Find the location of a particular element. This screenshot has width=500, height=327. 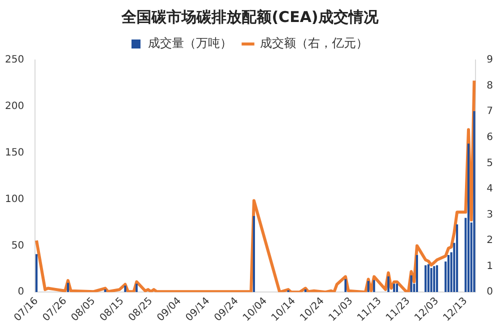

chart-title: 全国碳市场碳排放配额(CEA)成交情况 is located at coordinates (250, 17).